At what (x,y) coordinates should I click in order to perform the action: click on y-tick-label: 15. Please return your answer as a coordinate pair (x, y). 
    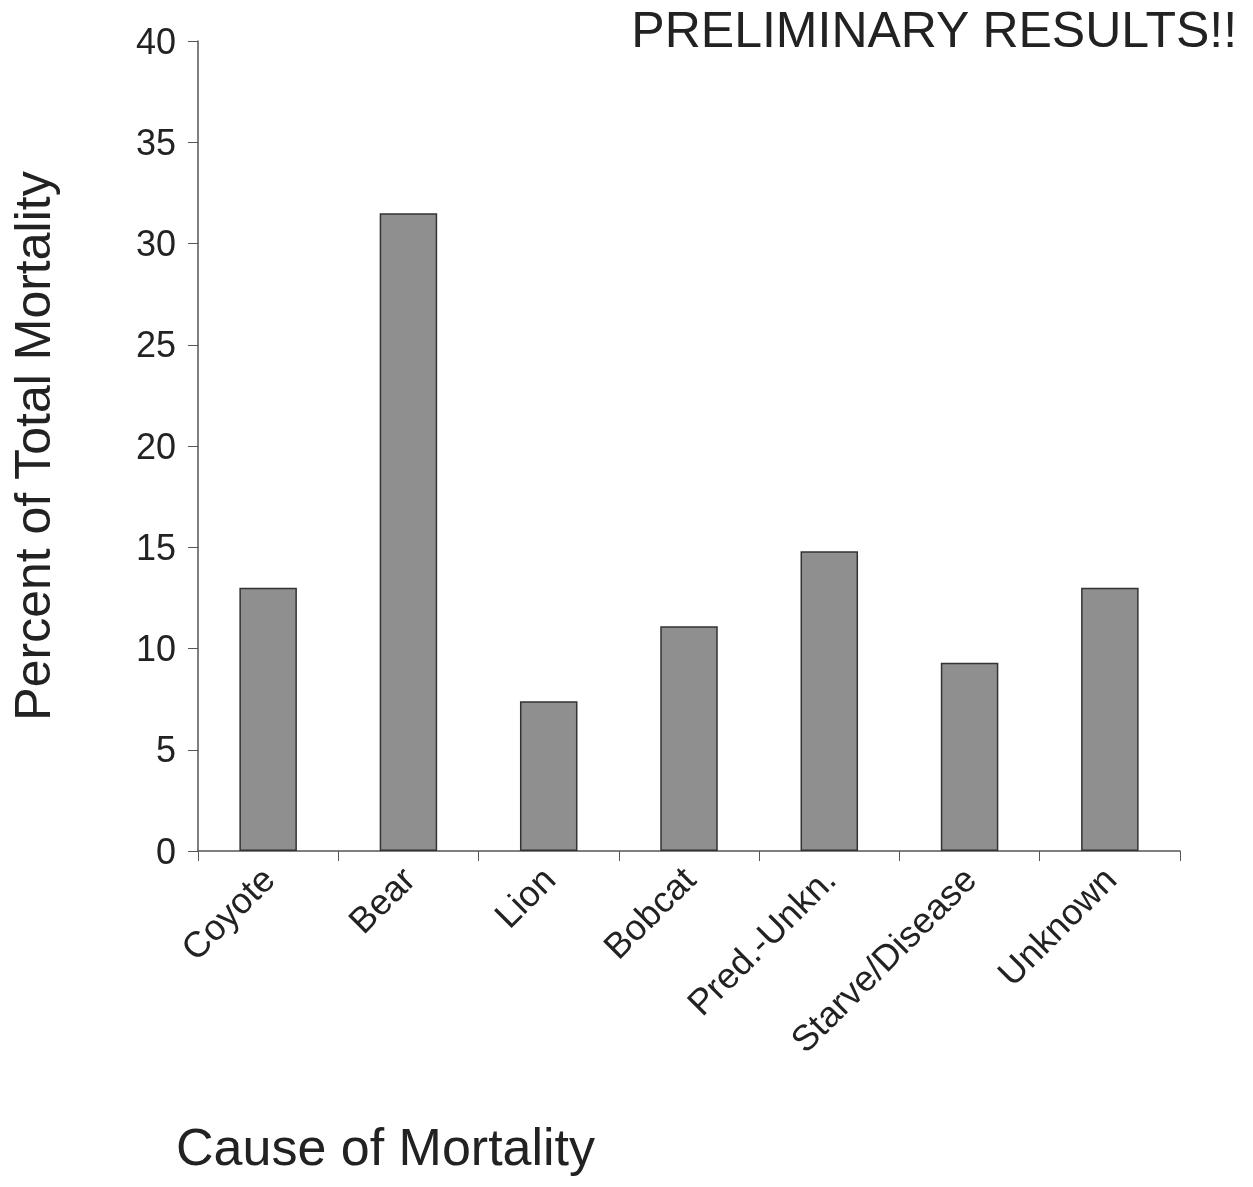
    Looking at the image, I should click on (155, 547).